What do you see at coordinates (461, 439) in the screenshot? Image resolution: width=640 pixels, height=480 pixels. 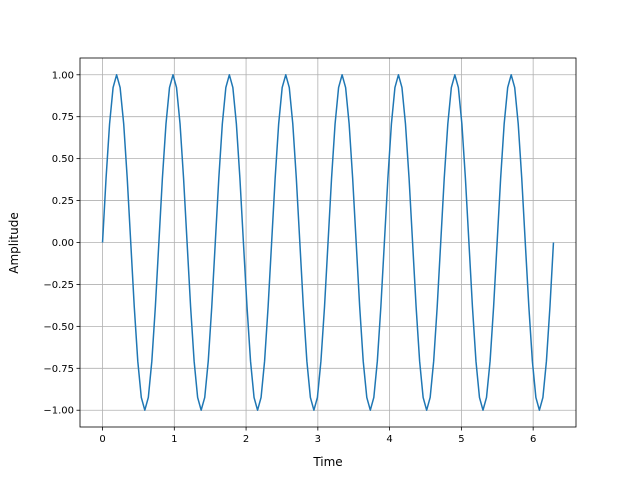 I see `x-tick-label: 5` at bounding box center [461, 439].